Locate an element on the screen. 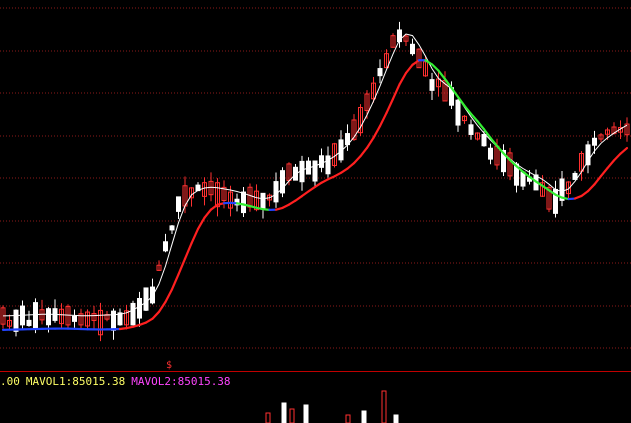 This screenshot has width=631, height=423. volume-chart is located at coordinates (315, 406).